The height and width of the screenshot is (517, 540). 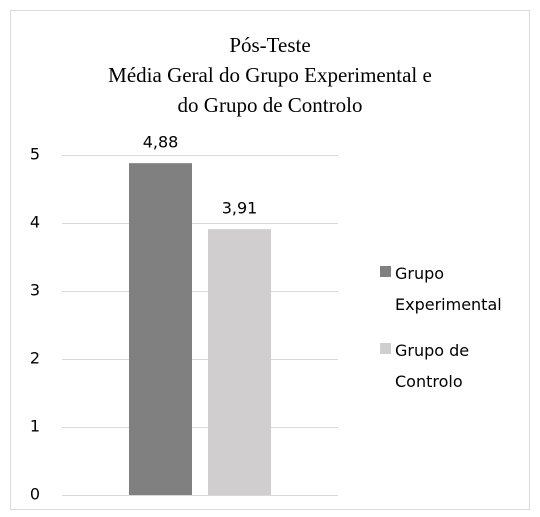 I want to click on chart-title: Pós-Teste, so click(x=269, y=45).